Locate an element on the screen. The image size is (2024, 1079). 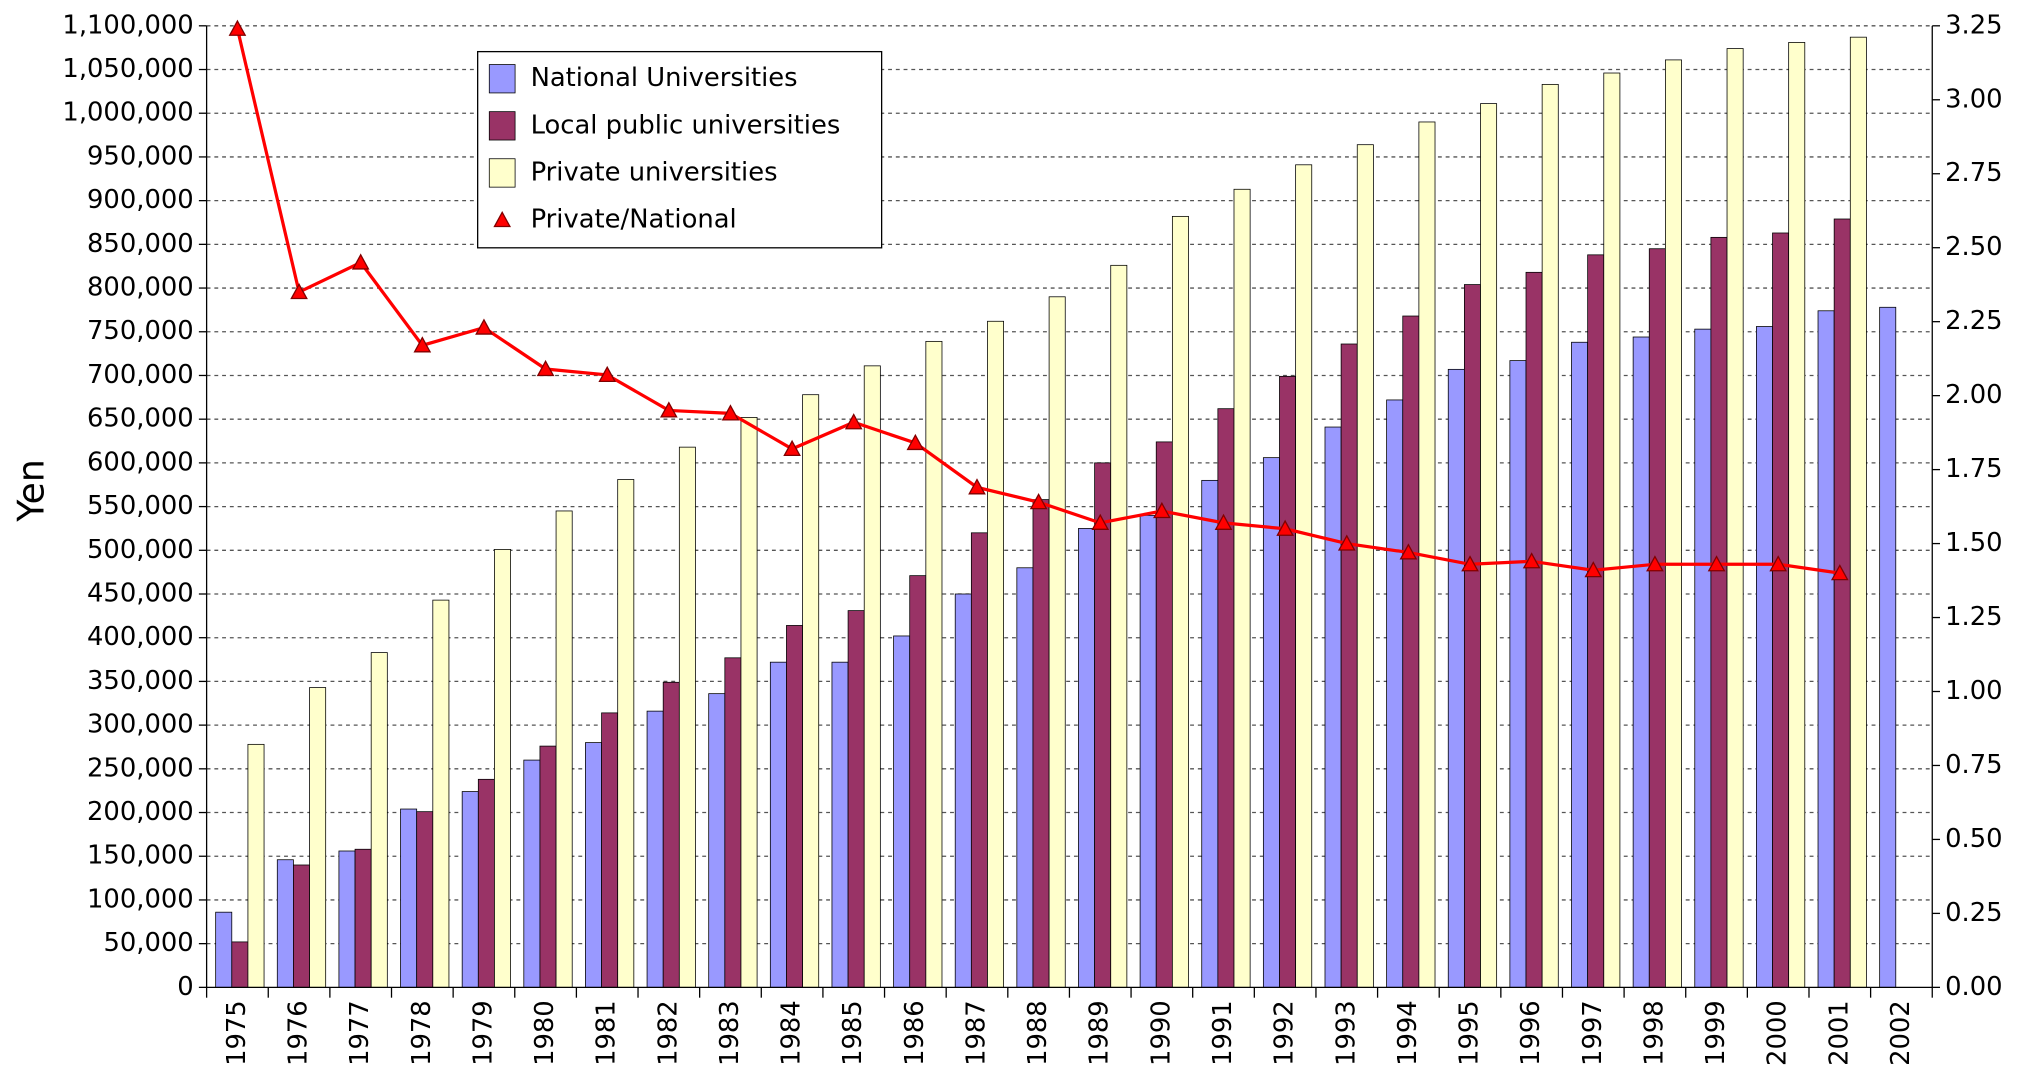
y-tick-label: 800,000 is located at coordinates (140, 288).